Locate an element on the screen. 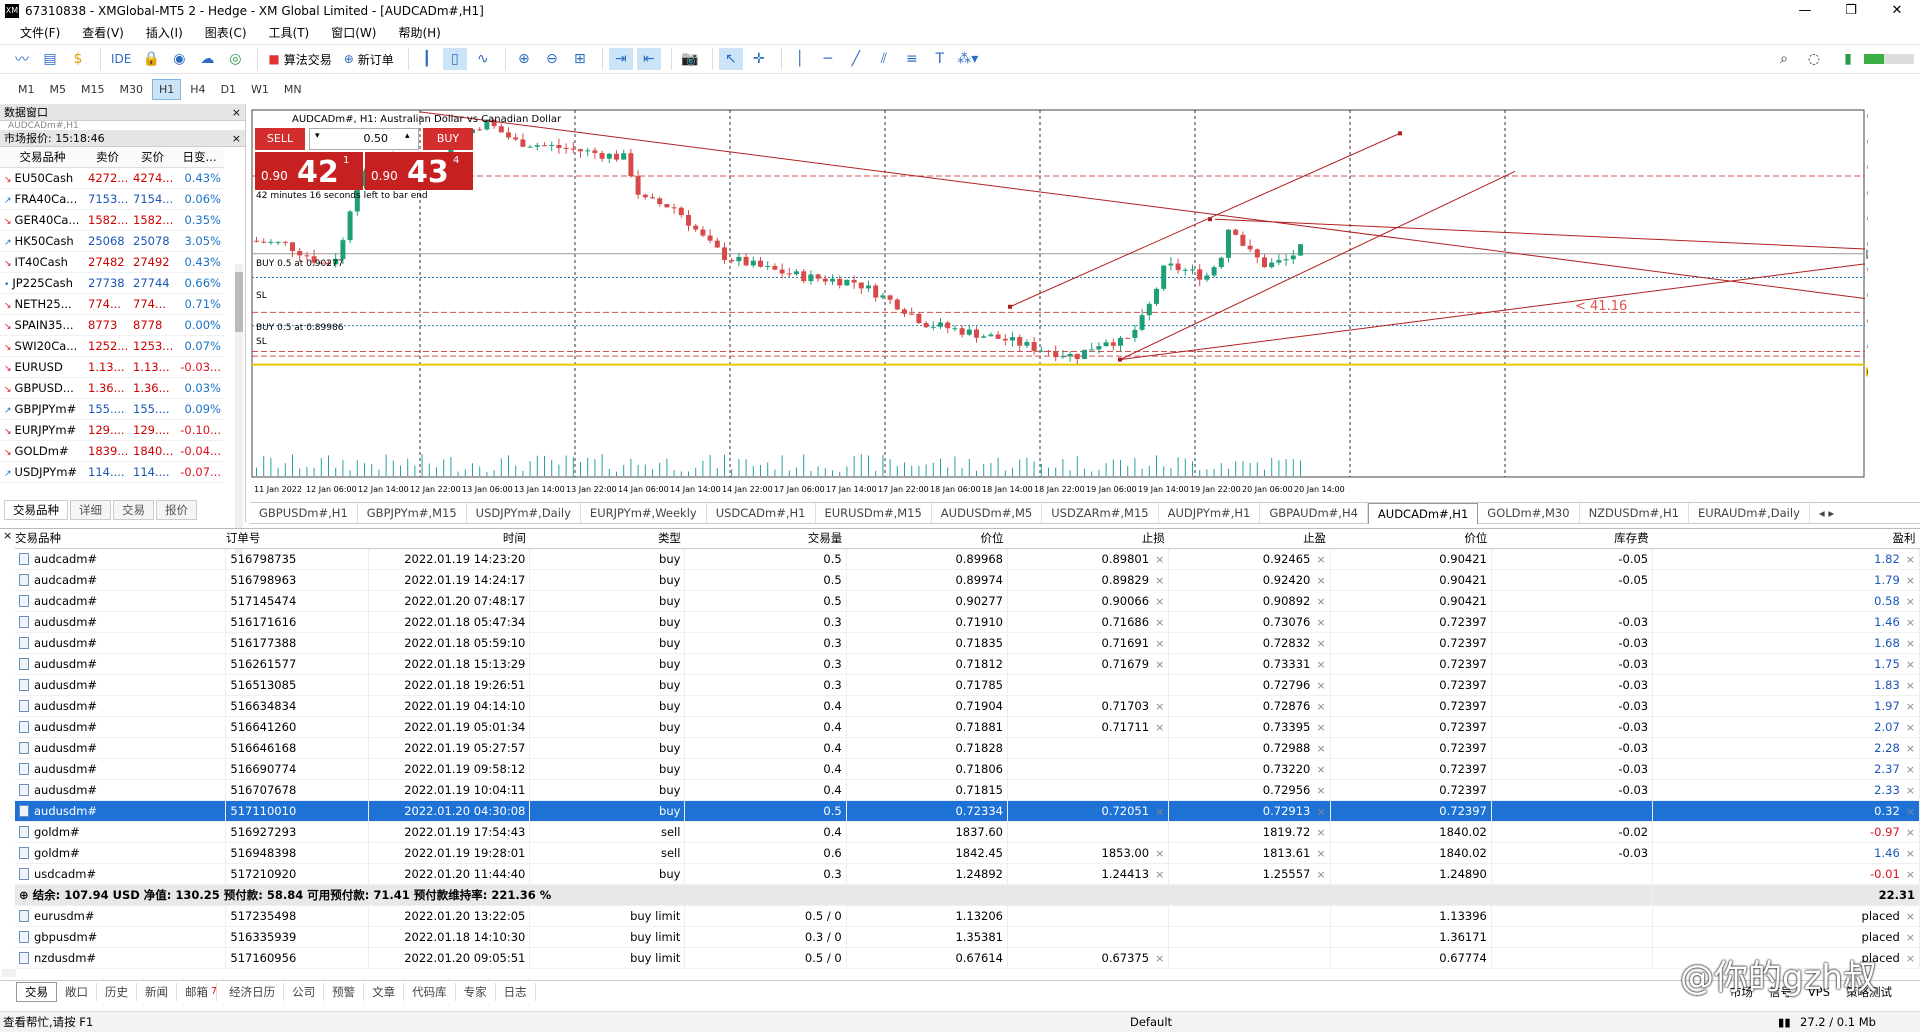 This screenshot has width=1920, height=1032. tf-m15: M15 is located at coordinates (93, 89).